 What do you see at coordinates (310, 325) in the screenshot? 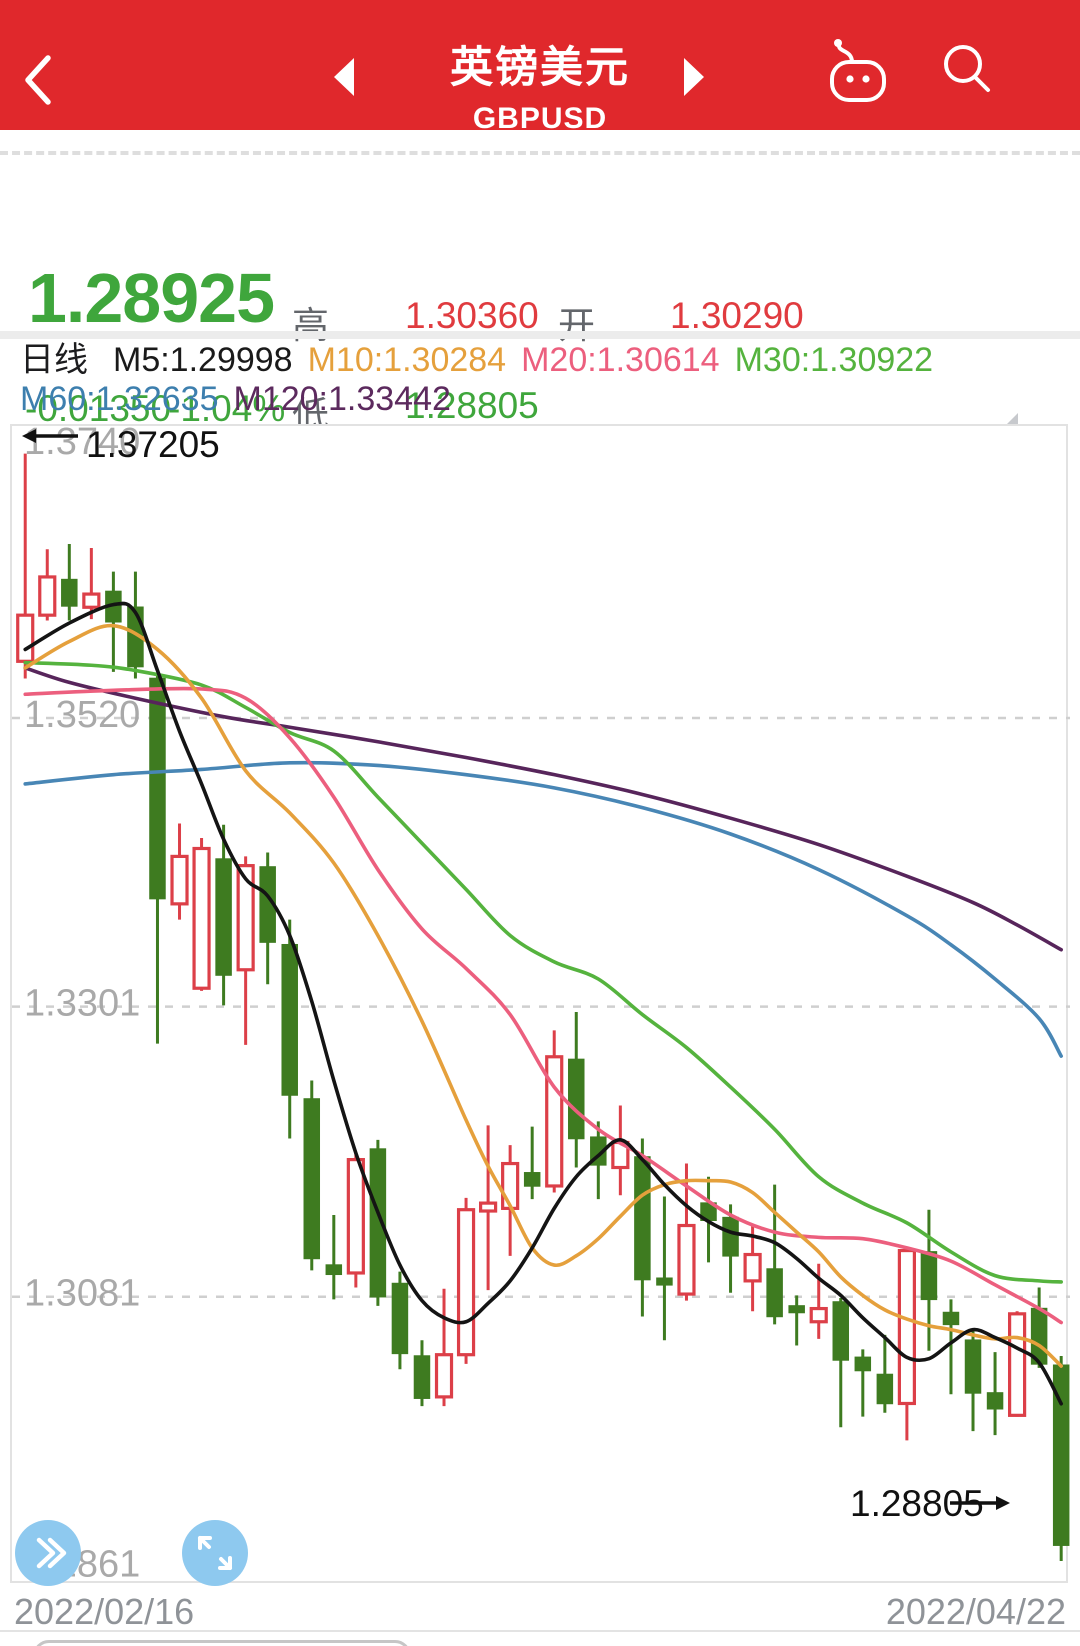
I see `high-label: 高` at bounding box center [310, 325].